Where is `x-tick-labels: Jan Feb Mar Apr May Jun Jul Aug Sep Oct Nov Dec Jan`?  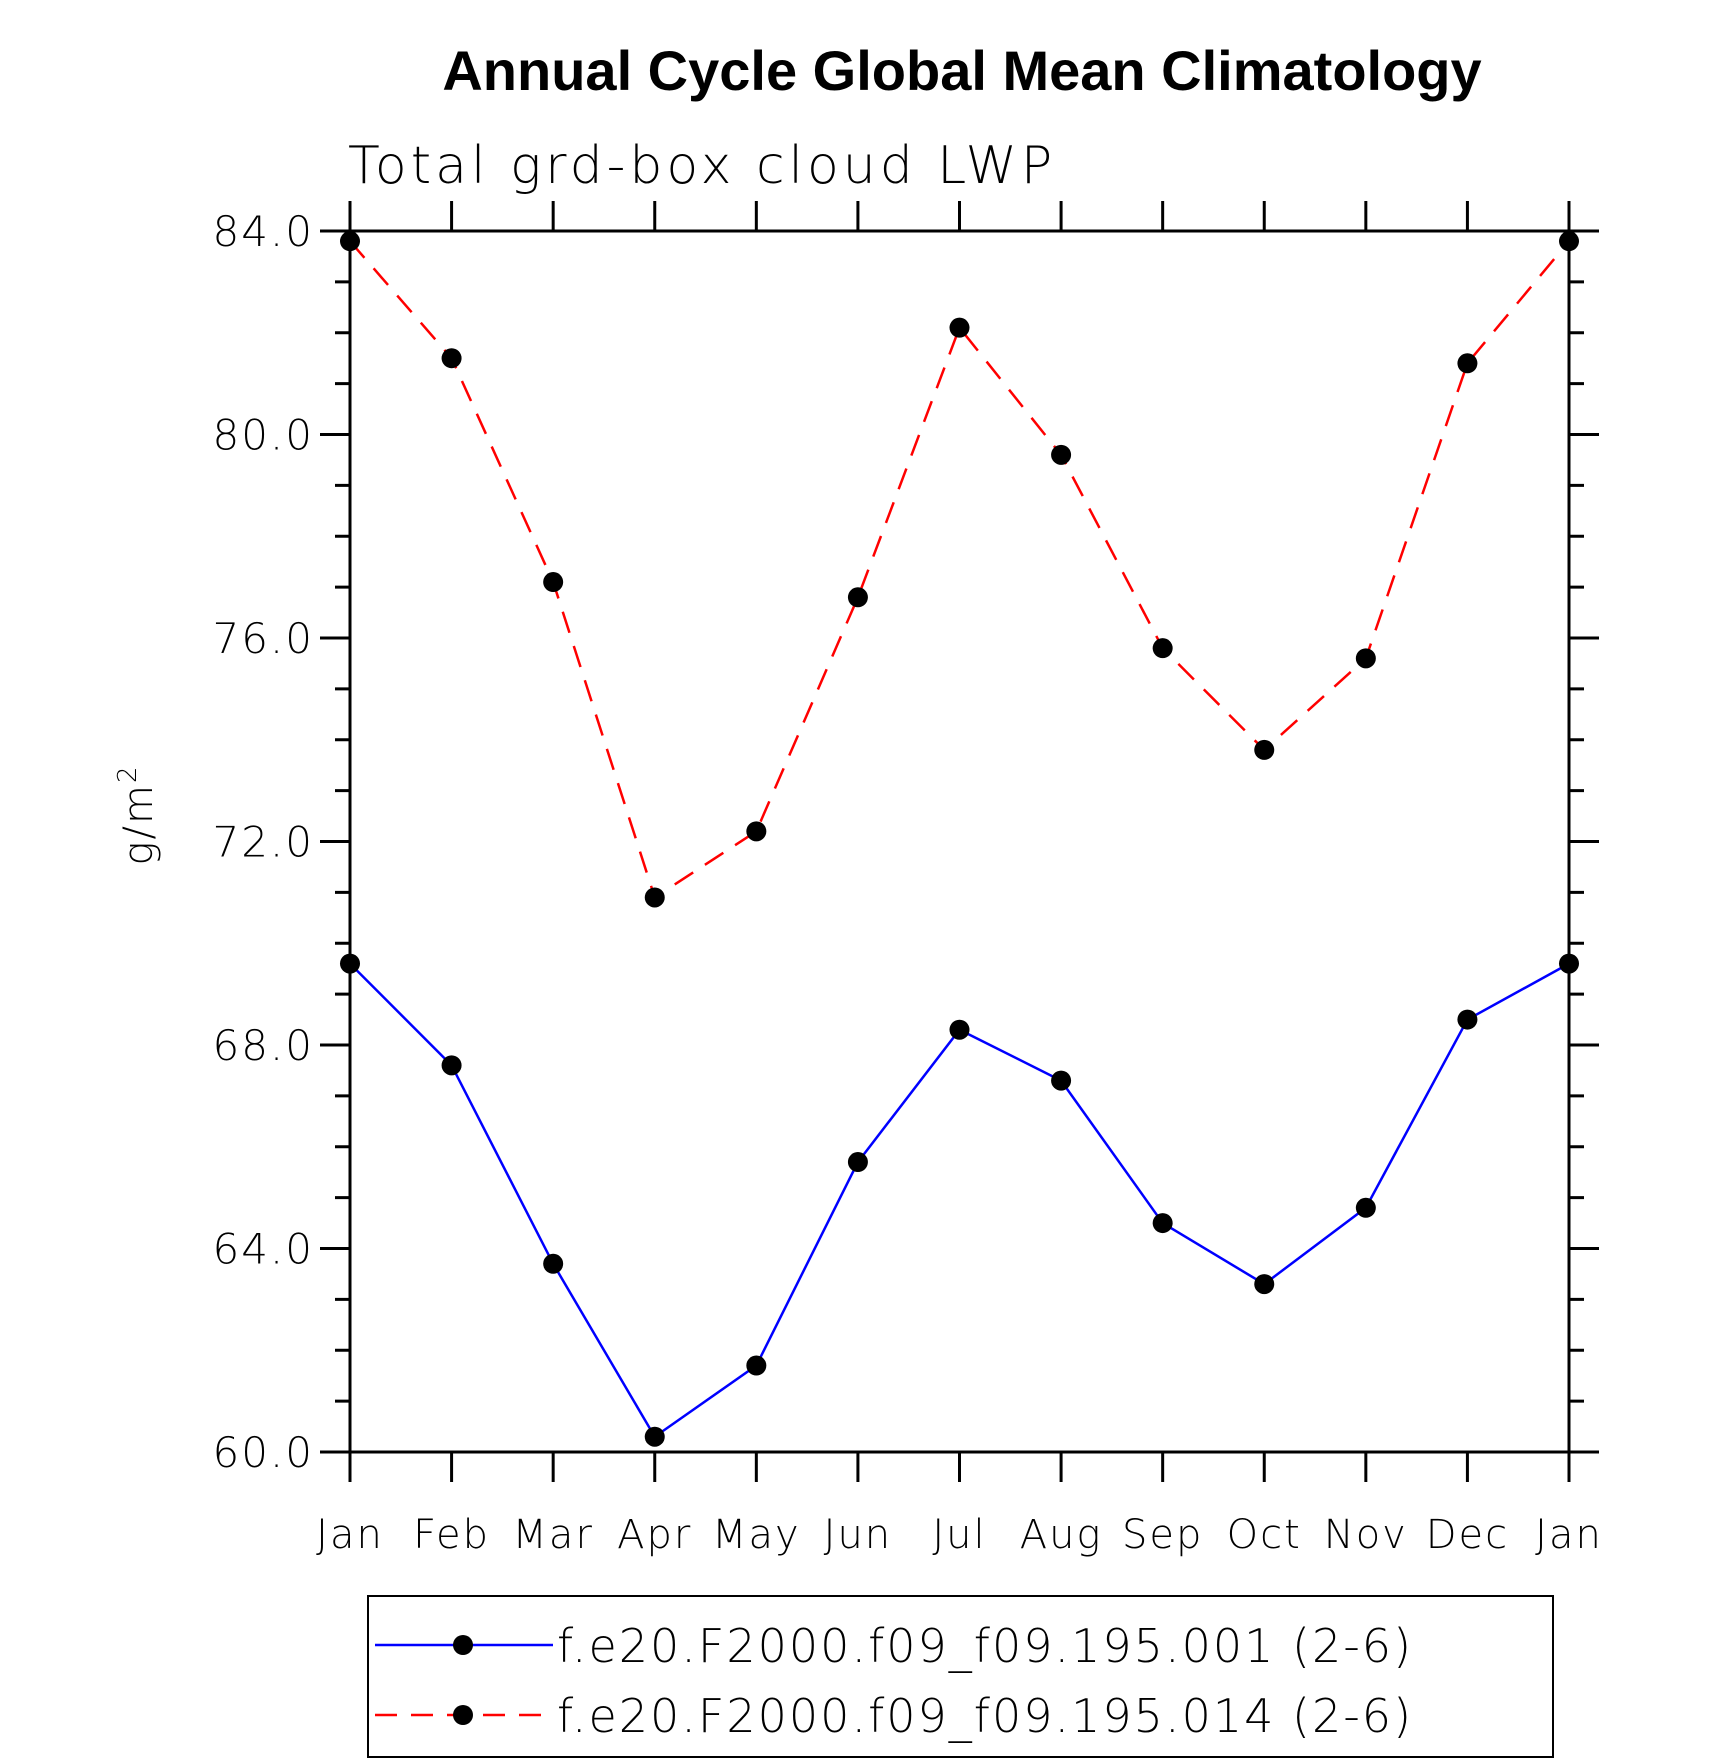 x-tick-labels: Jan Feb Mar Apr May Jun Jul Aug Sep Oct Nov Dec Jan is located at coordinates (959, 1535).